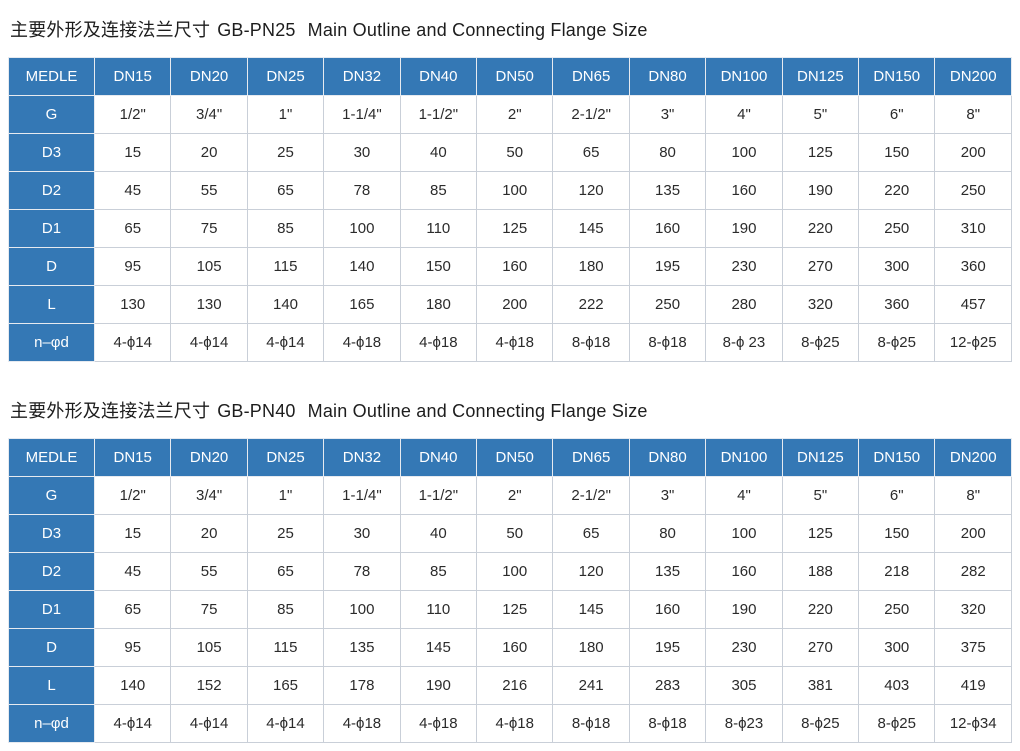 The height and width of the screenshot is (751, 1020). I want to click on table-row: D1 65 75 85 100 110 125 145 160 190 220 250 320, so click(510, 609).